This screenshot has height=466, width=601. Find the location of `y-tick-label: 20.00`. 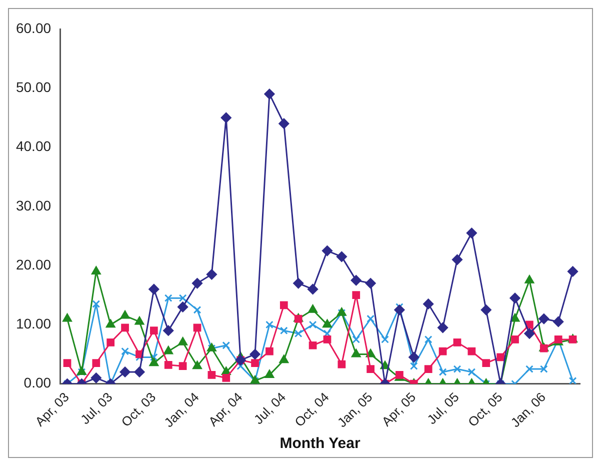

y-tick-label: 20.00 is located at coordinates (34, 264).